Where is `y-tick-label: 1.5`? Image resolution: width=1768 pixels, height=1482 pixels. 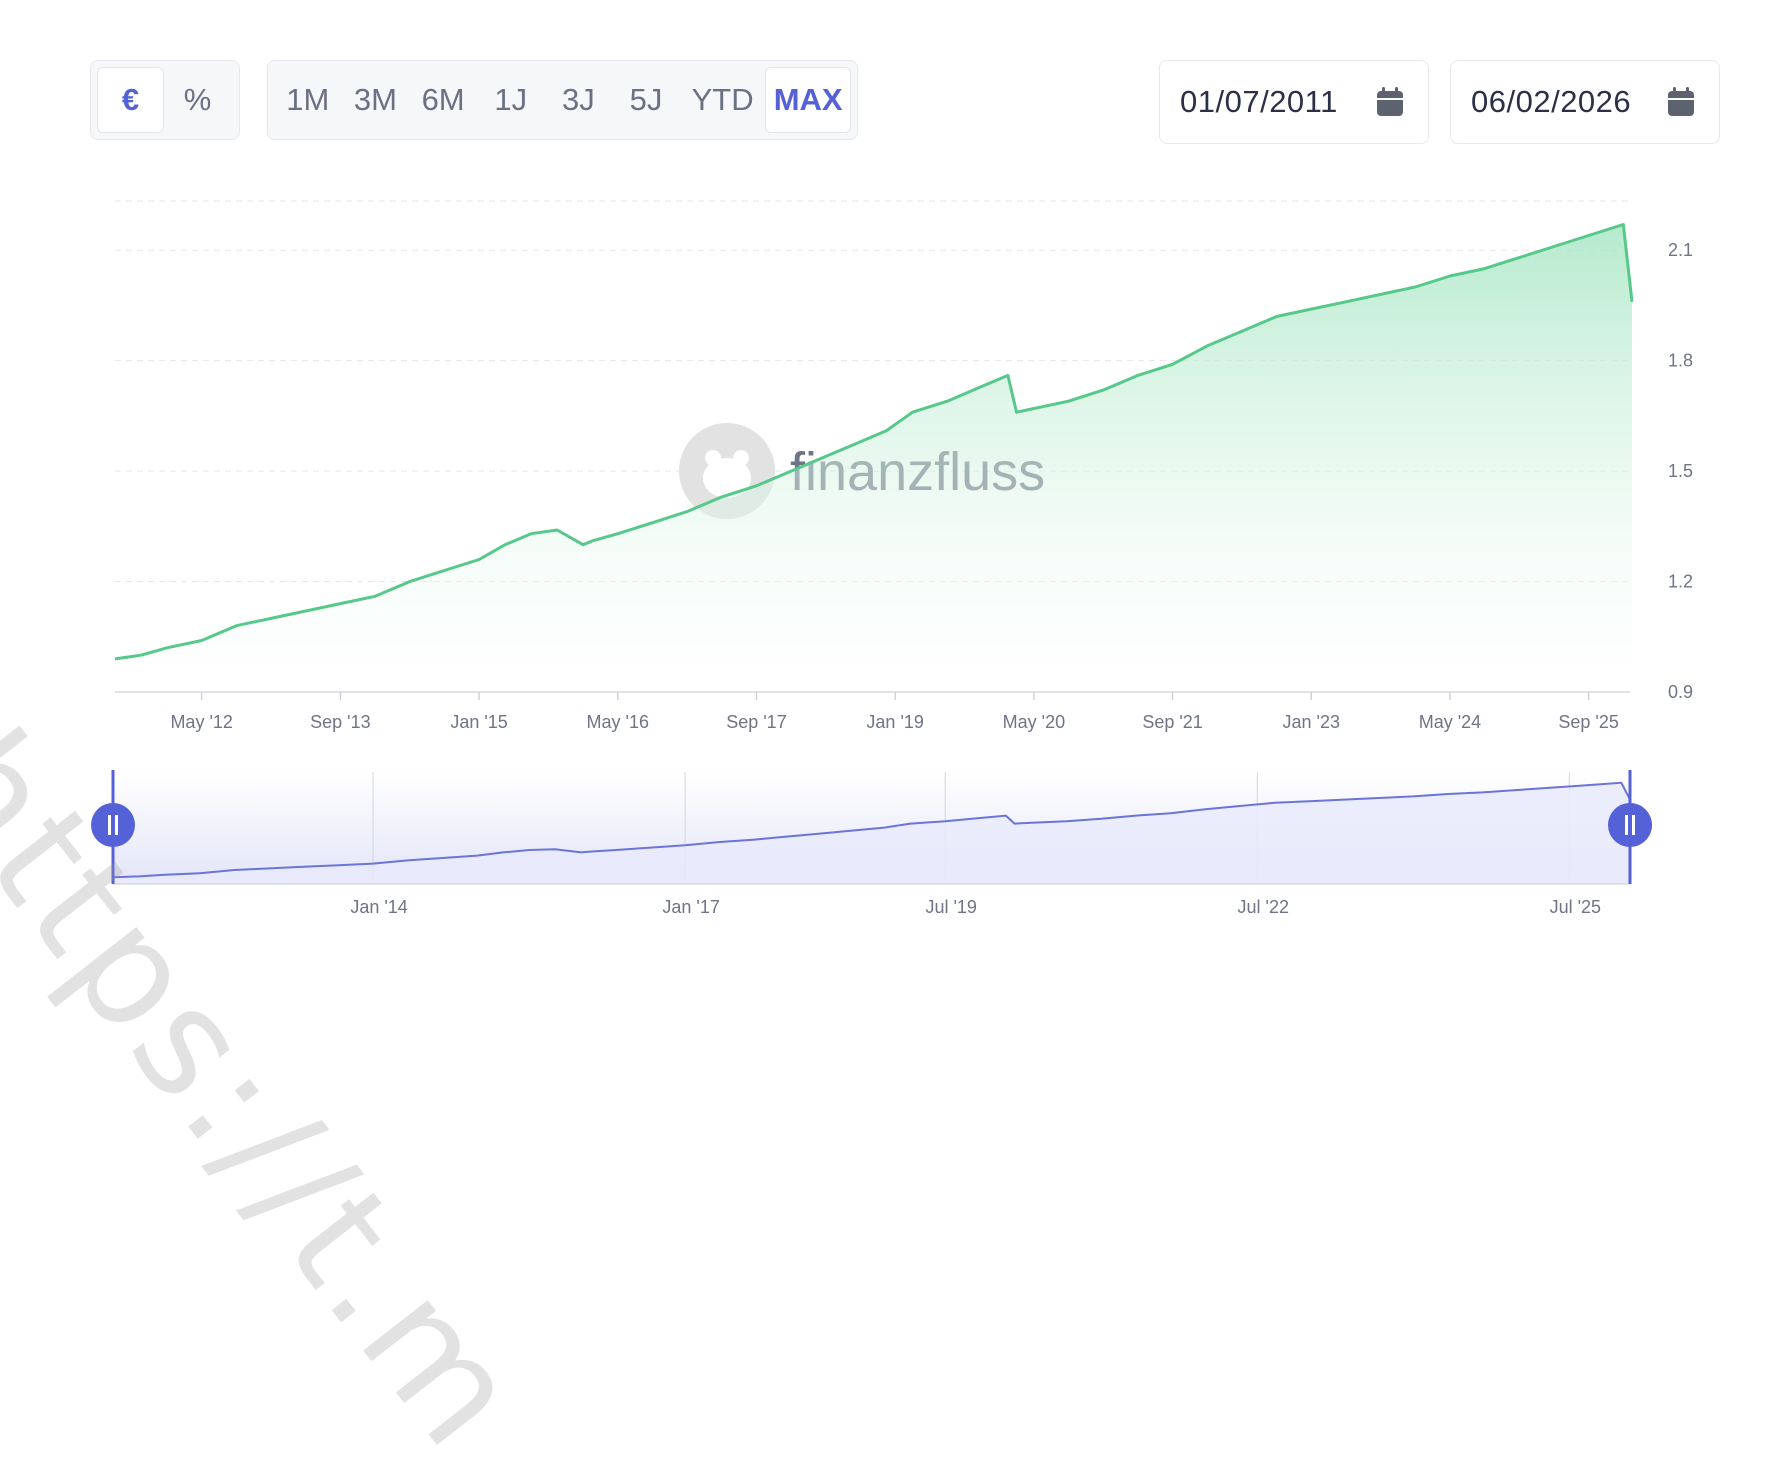
y-tick-label: 1.5 is located at coordinates (1680, 471).